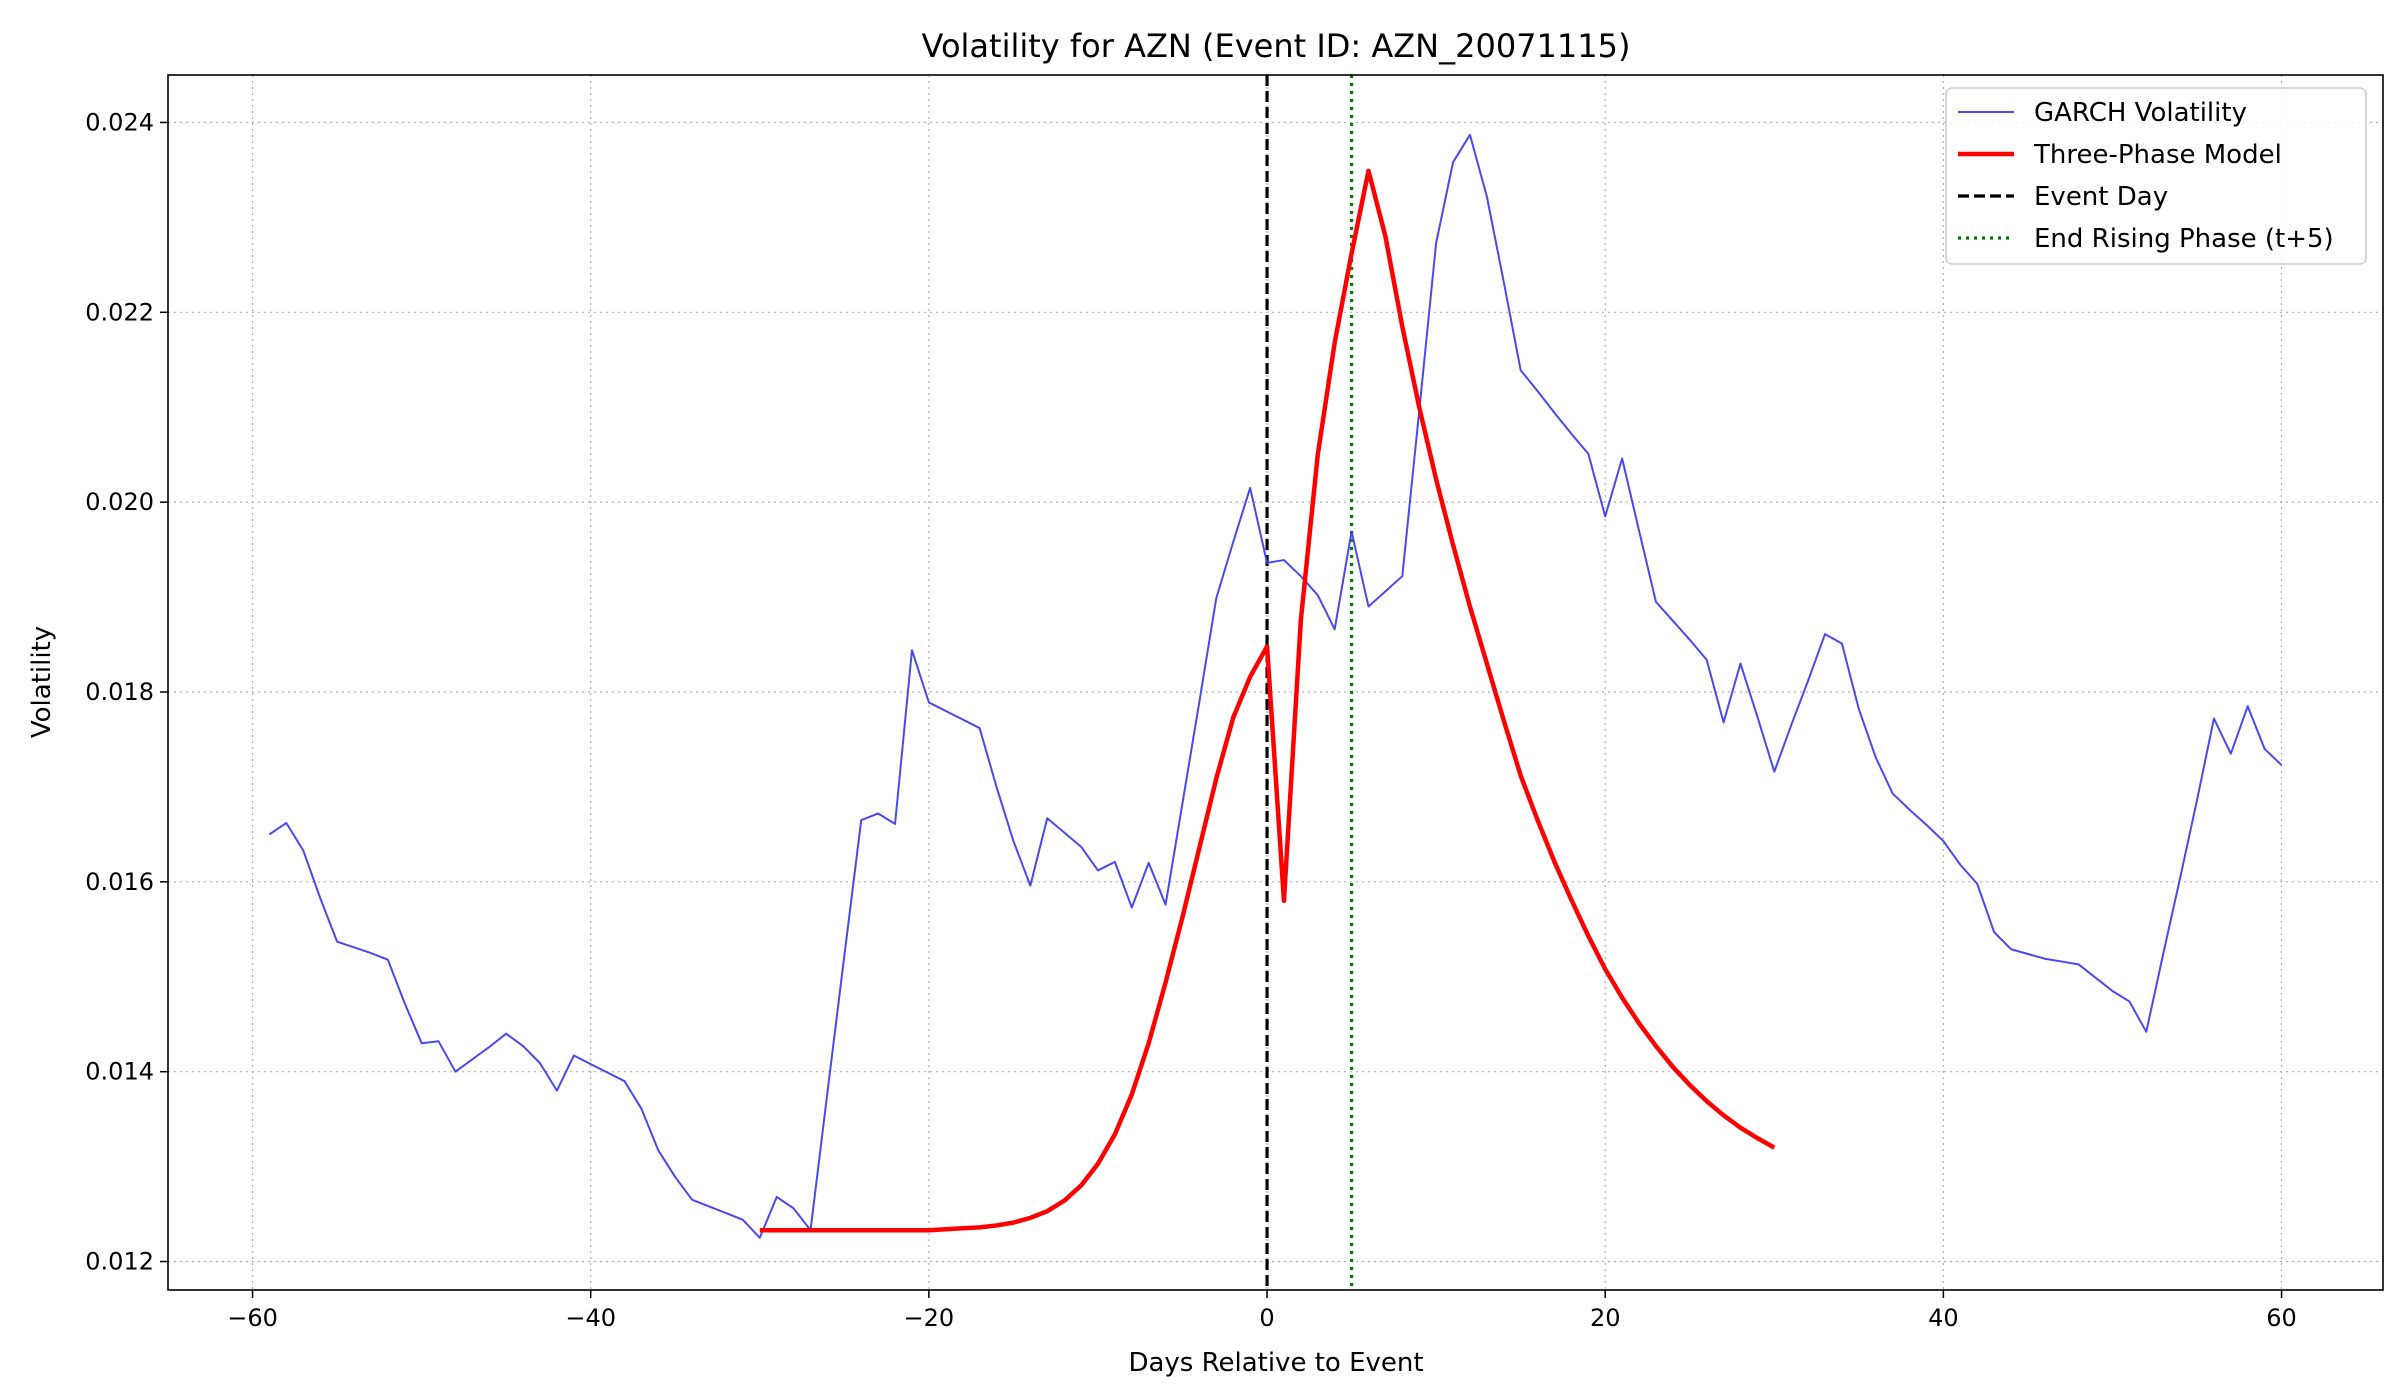 The width and height of the screenshot is (2400, 1400). Describe the element at coordinates (929, 1318) in the screenshot. I see `x-tick-label: −20` at that location.